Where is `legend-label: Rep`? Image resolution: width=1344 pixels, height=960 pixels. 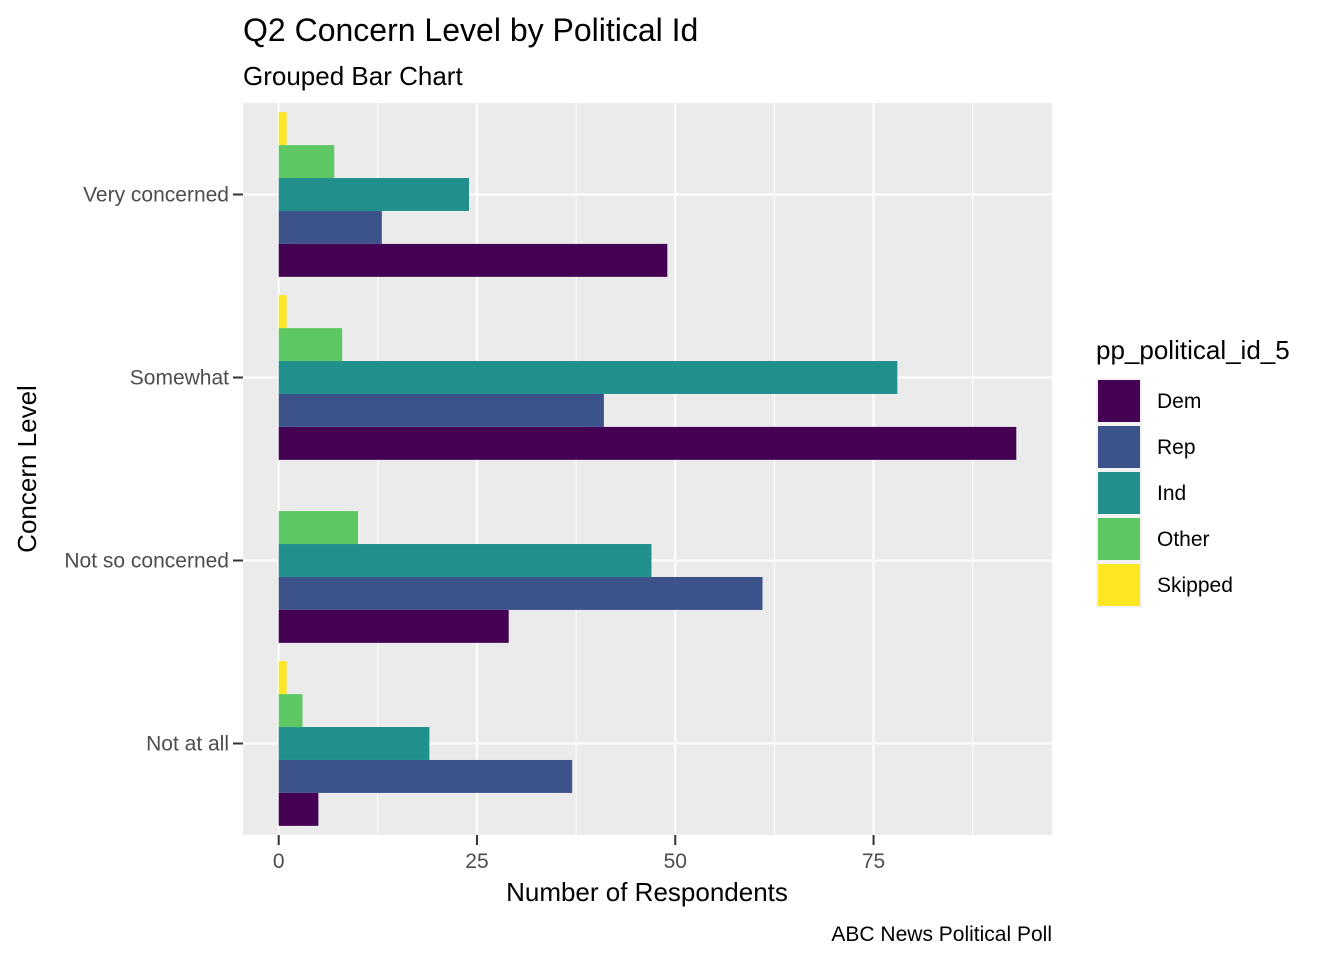 legend-label: Rep is located at coordinates (1176, 447).